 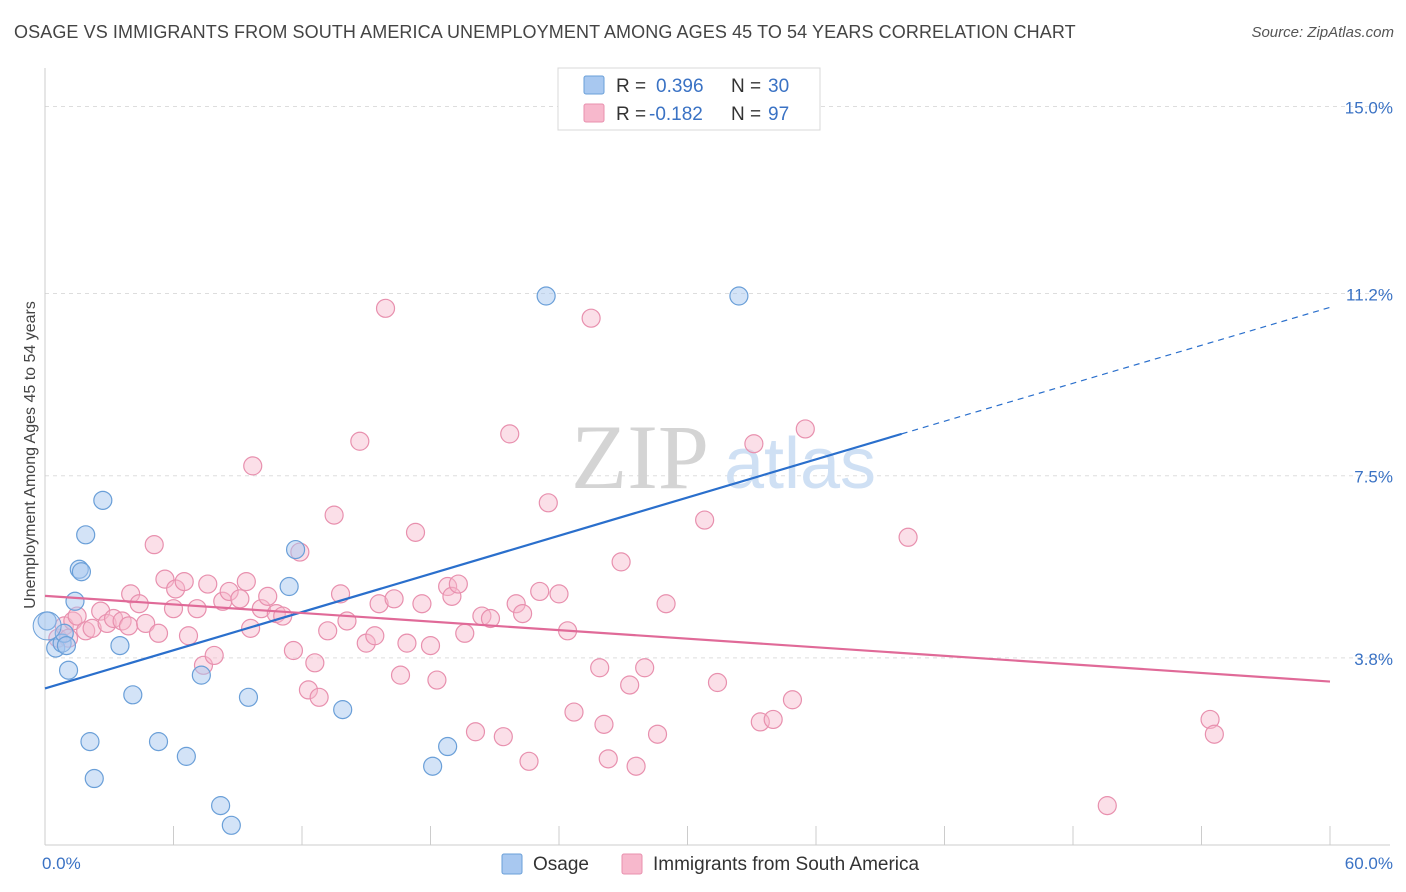 What do you see at coordinates (632, 864) in the screenshot?
I see `bottom-legend-swatch-immigrants` at bounding box center [632, 864].